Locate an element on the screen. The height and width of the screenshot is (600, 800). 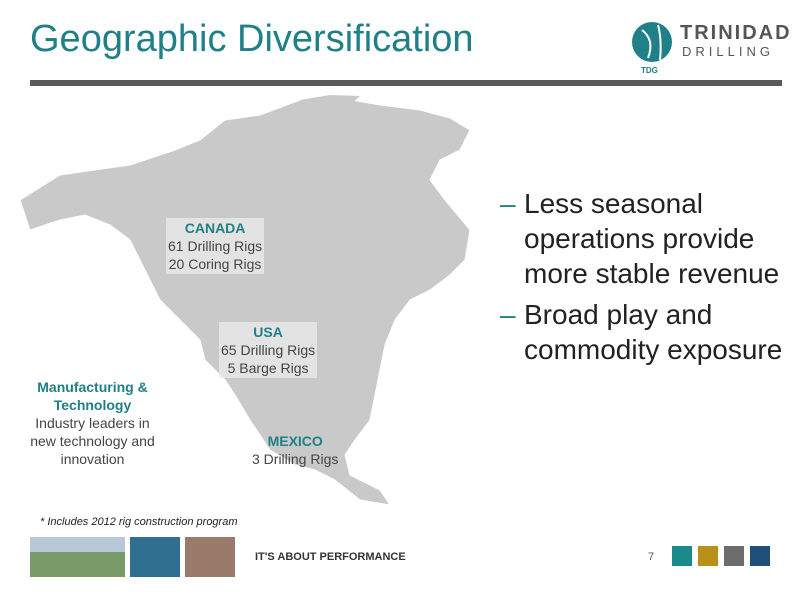
region-line: 65 Drilling Rigs is located at coordinates (268, 350).